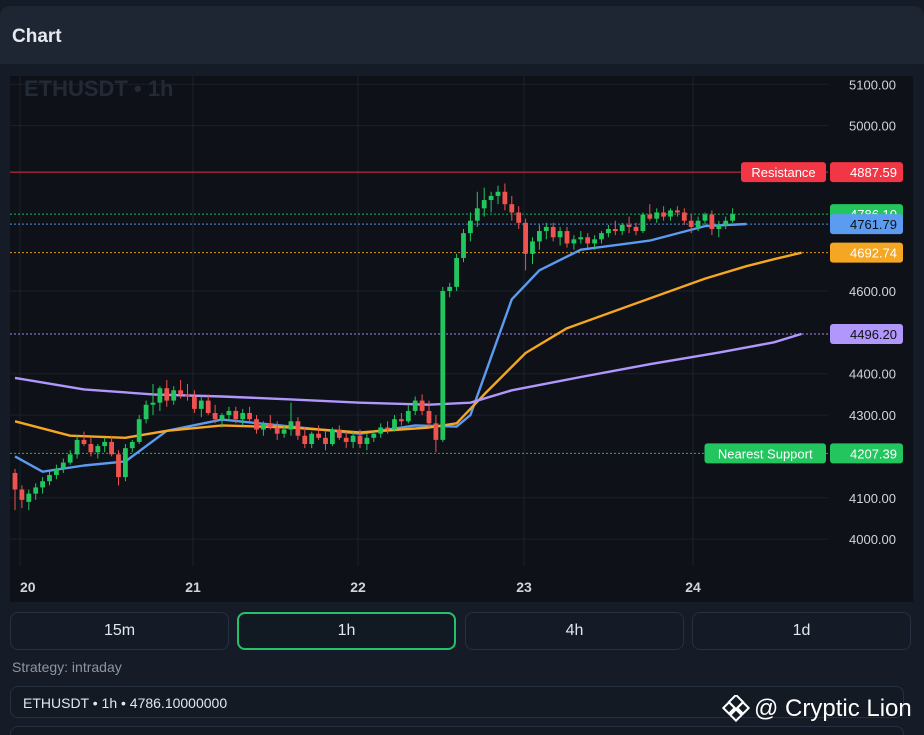 Image resolution: width=924 pixels, height=735 pixels. Describe the element at coordinates (693, 587) in the screenshot. I see `time-axis-tick-label: 24` at that location.